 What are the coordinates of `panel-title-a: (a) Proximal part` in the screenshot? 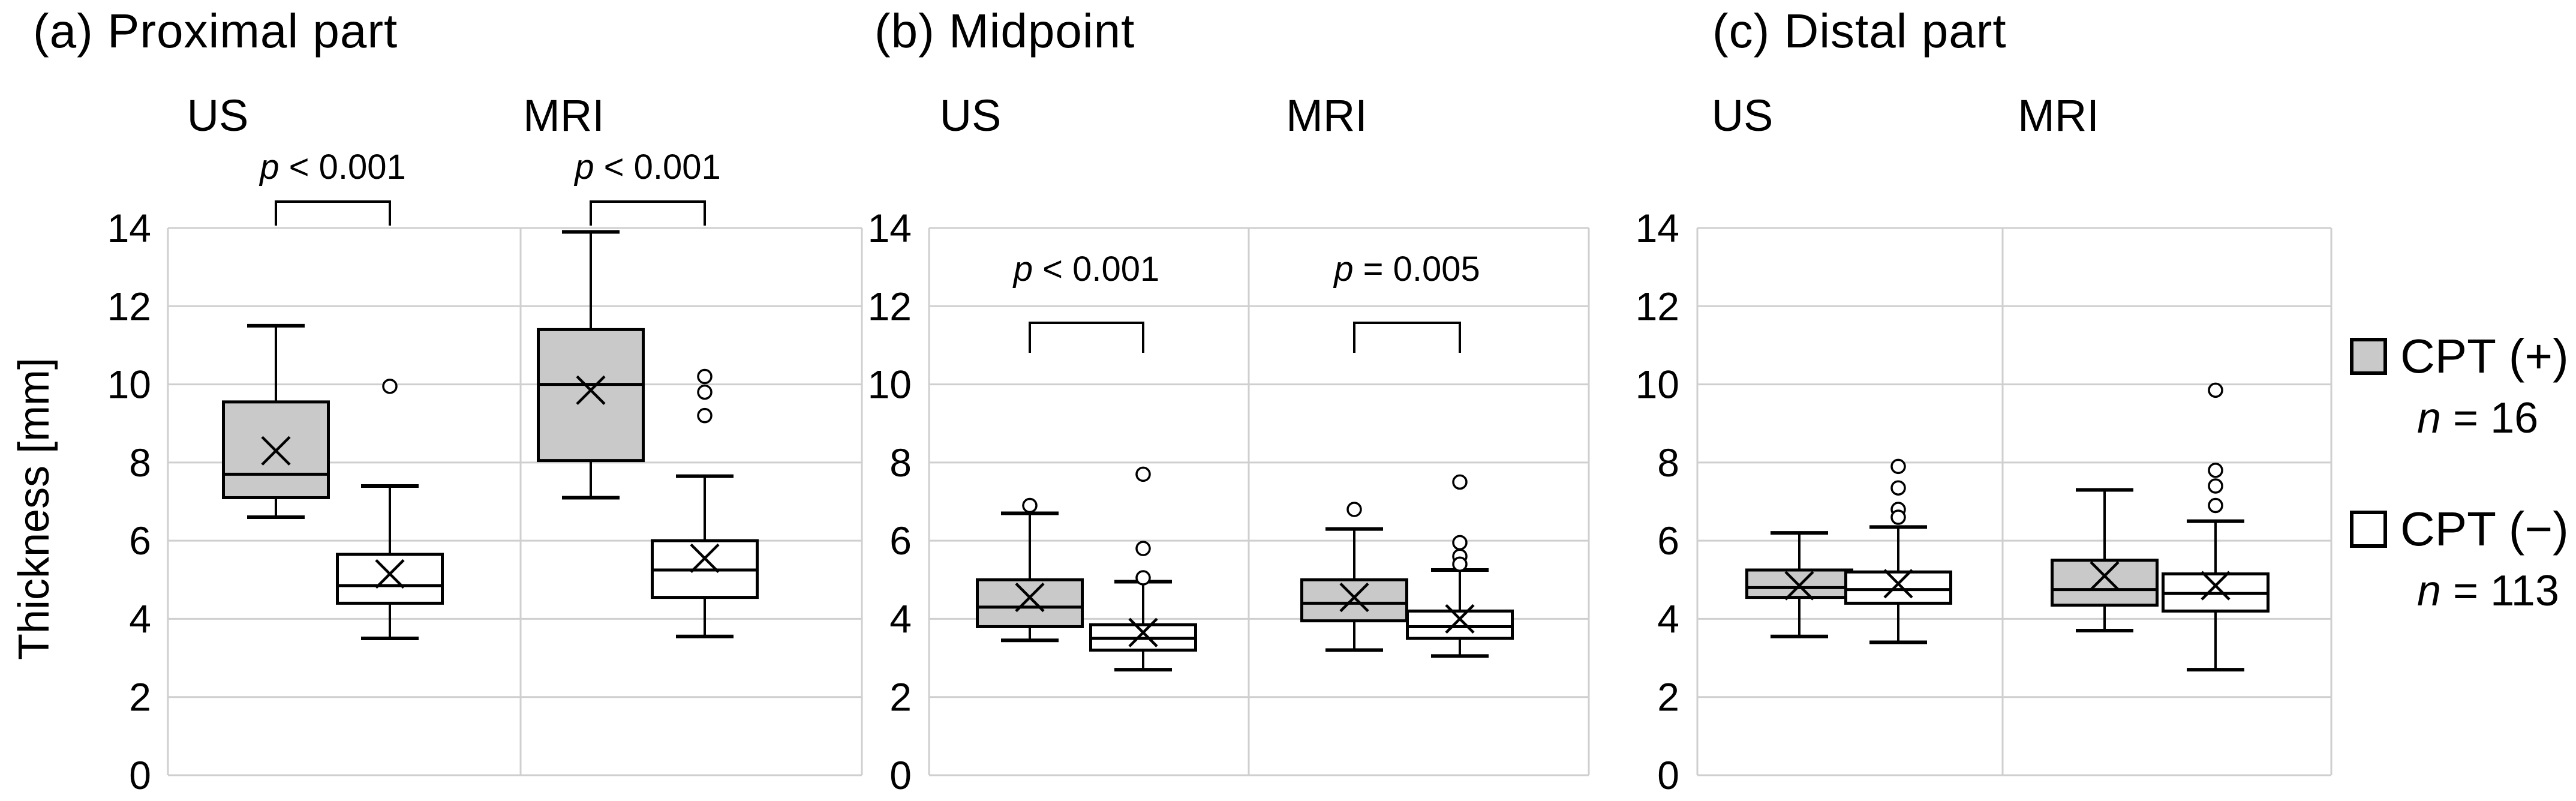 It's located at (216, 31).